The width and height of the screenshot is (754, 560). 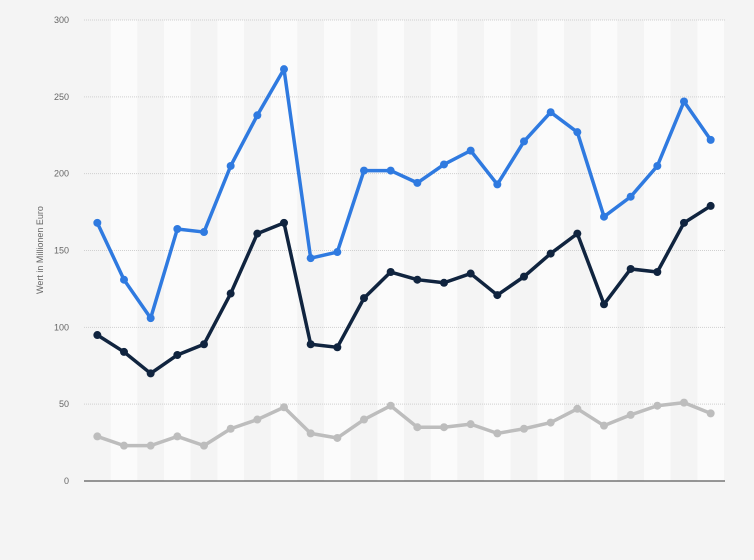 I want to click on y-axis-label: Wert in Millionen Euro, so click(x=40, y=250).